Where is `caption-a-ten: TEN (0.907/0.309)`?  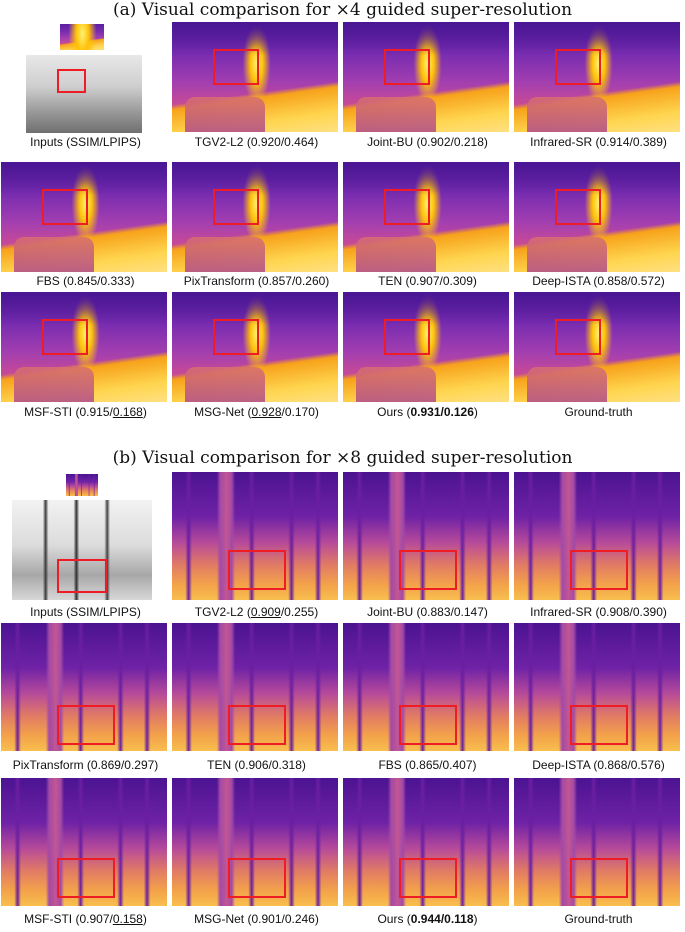 caption-a-ten: TEN (0.907/0.309) is located at coordinates (427, 281).